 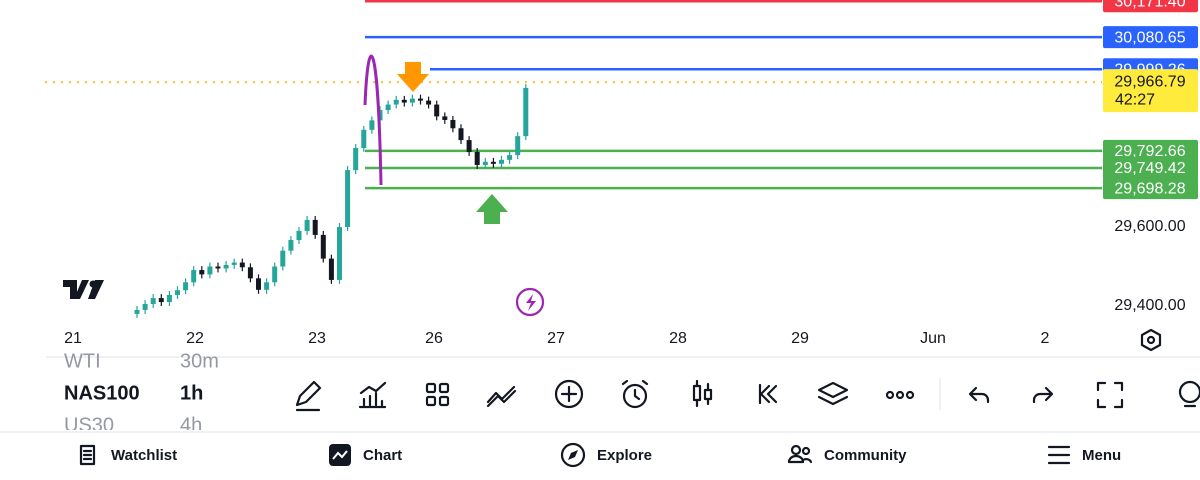 What do you see at coordinates (73, 338) in the screenshot?
I see `x-axis-label: 21` at bounding box center [73, 338].